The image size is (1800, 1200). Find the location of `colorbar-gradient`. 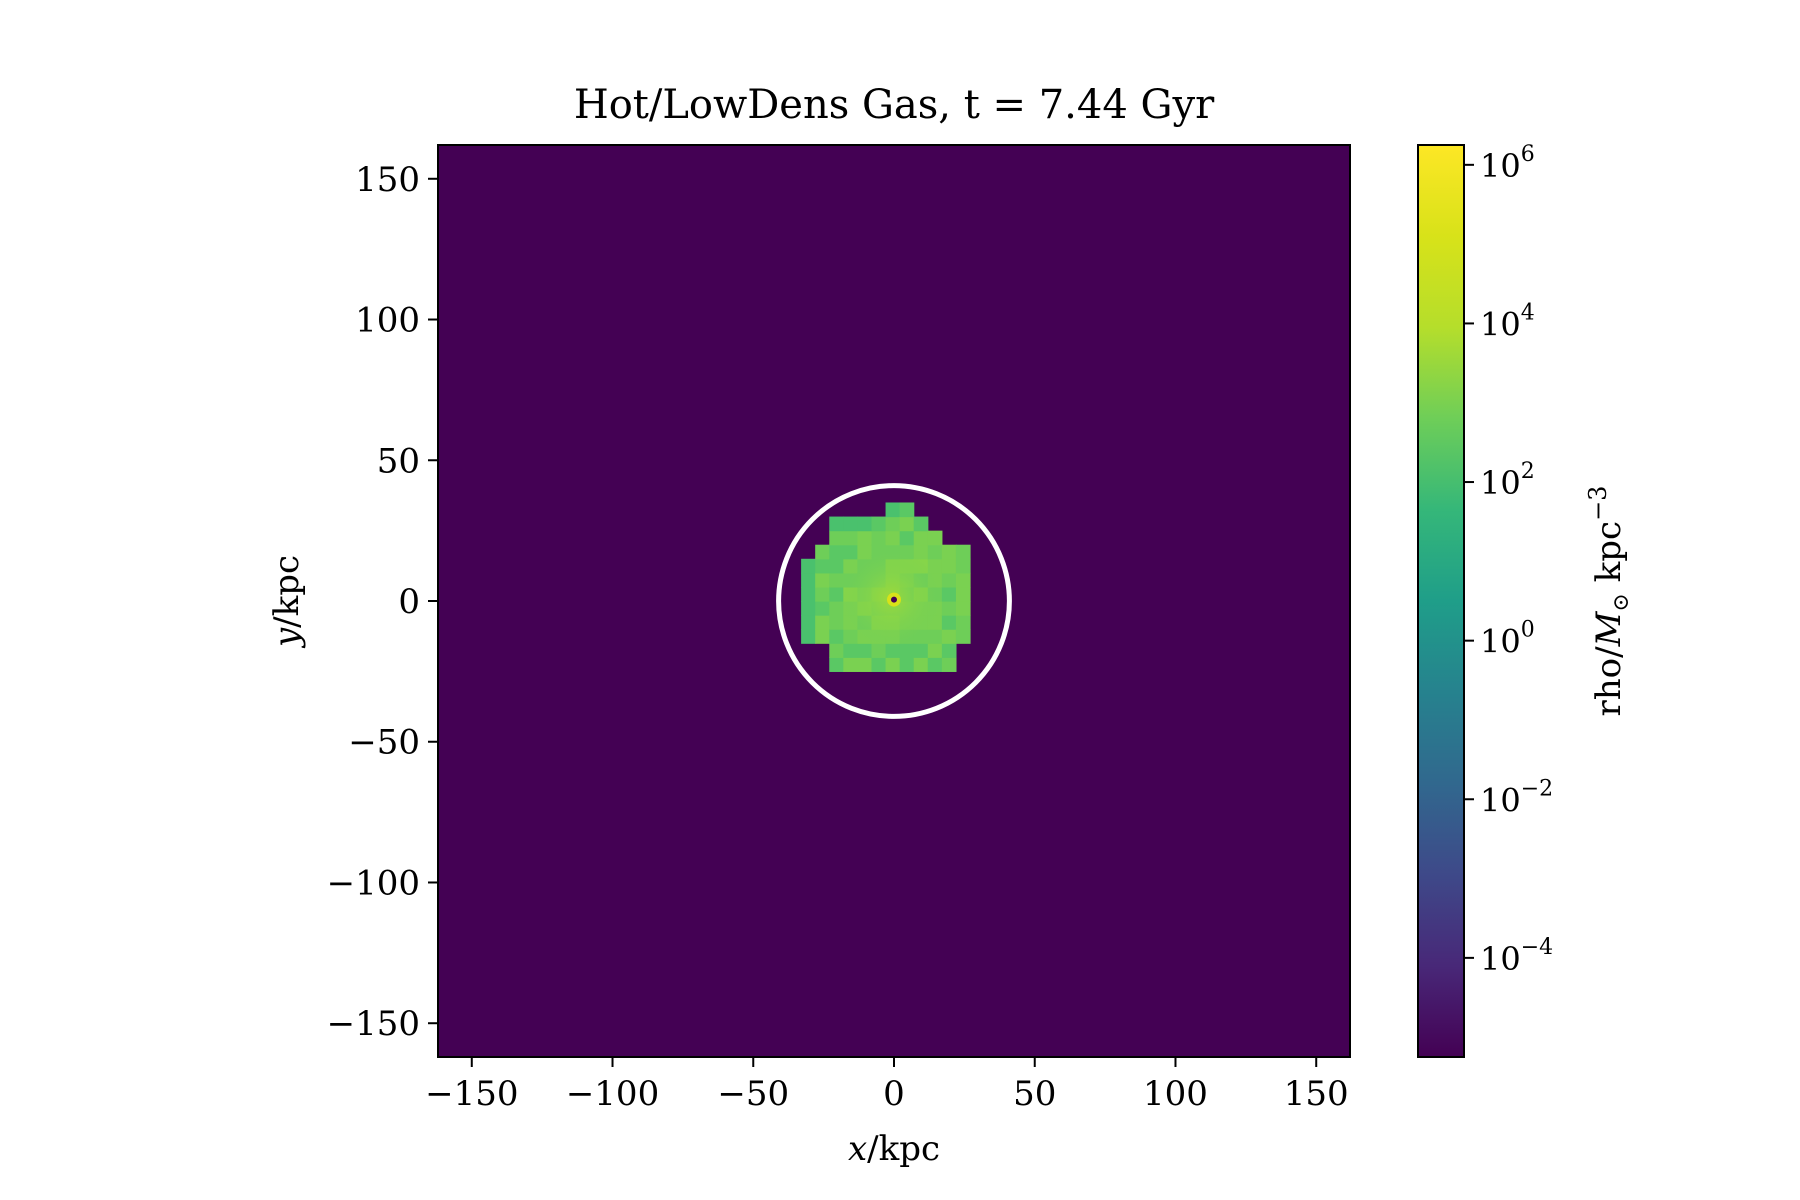

colorbar-gradient is located at coordinates (1441, 601).